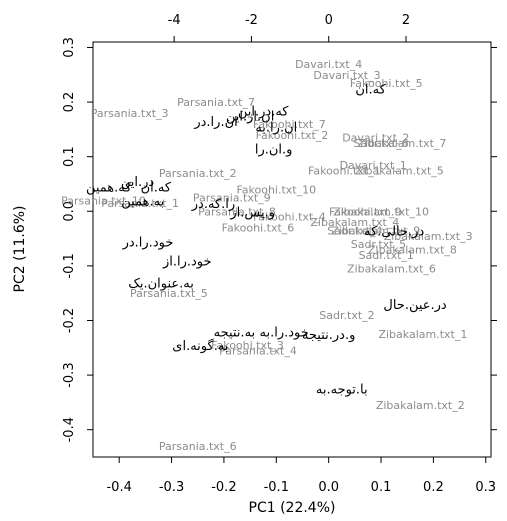 Image resolution: width=507 pixels, height=521 pixels. I want to click on variable-label: با.توجه.به, so click(342, 390).